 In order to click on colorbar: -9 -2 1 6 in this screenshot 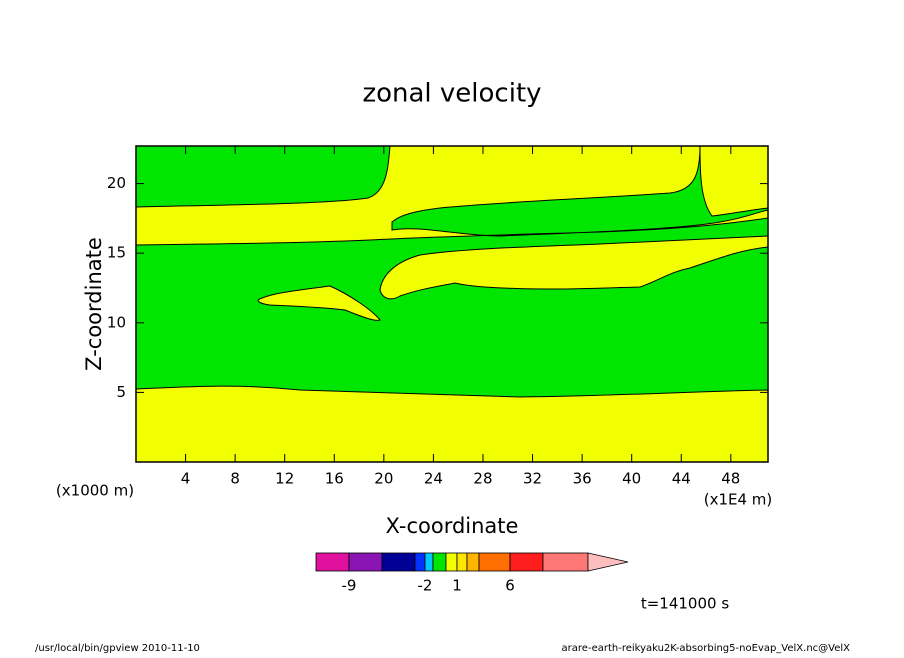, I will do `click(472, 573)`.